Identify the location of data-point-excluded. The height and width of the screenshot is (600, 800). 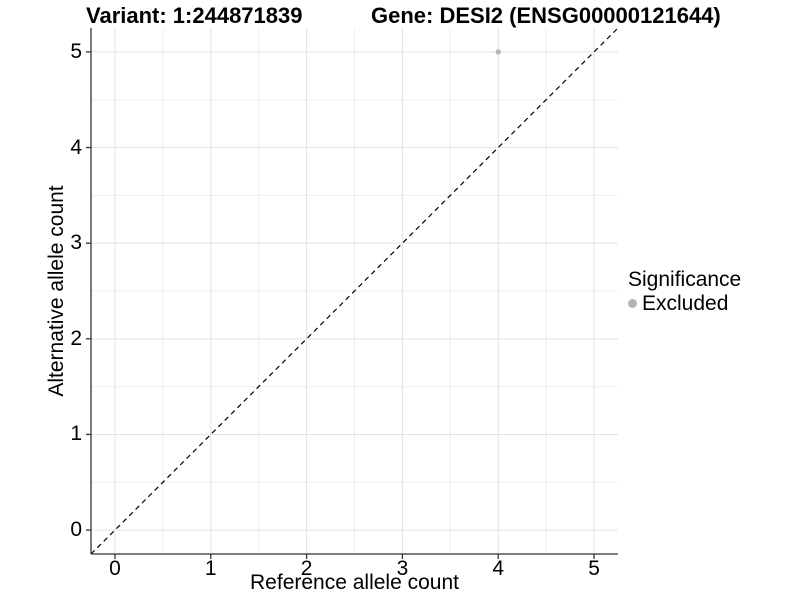
(498, 52).